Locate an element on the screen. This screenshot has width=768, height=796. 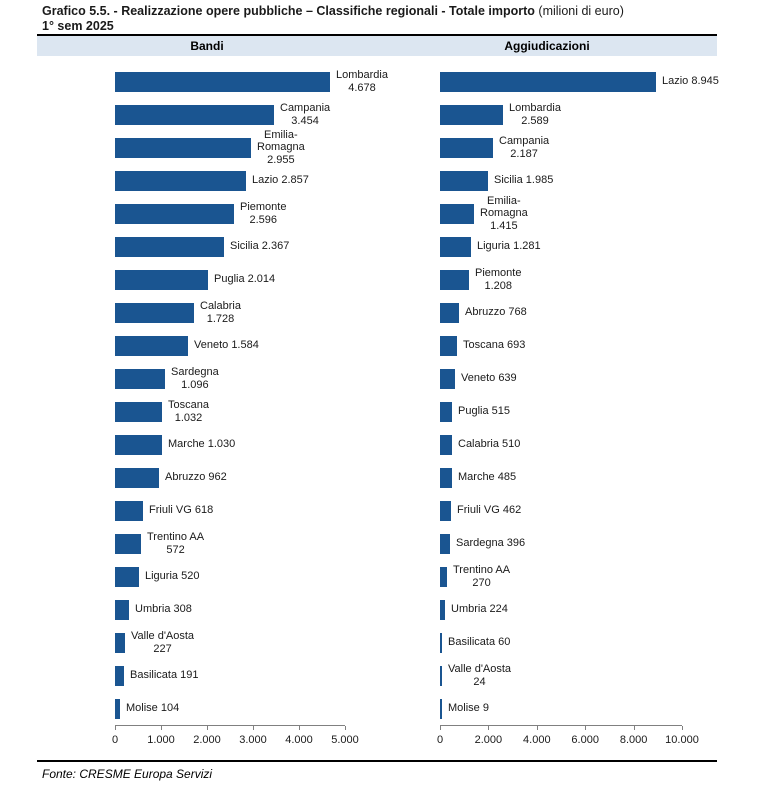
bar-label-emilia-romagna: Emilia- Romagna 1.415 is located at coordinates (504, 213).